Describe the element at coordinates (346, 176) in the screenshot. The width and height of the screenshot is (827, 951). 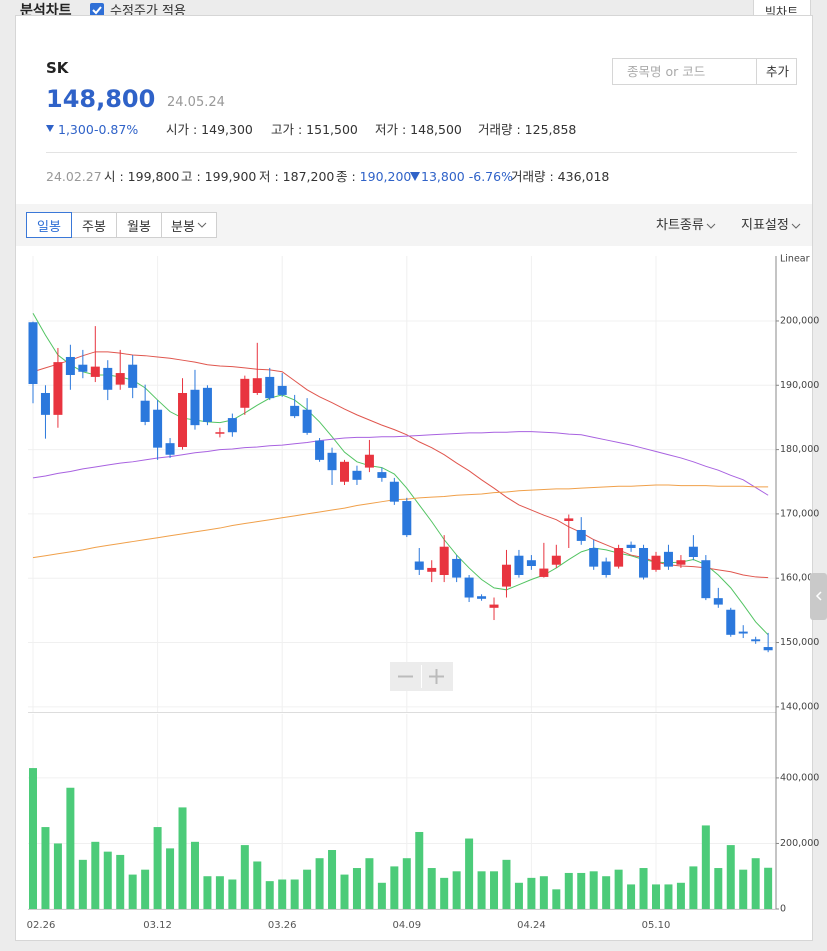
I see `field-label: 종 :` at that location.